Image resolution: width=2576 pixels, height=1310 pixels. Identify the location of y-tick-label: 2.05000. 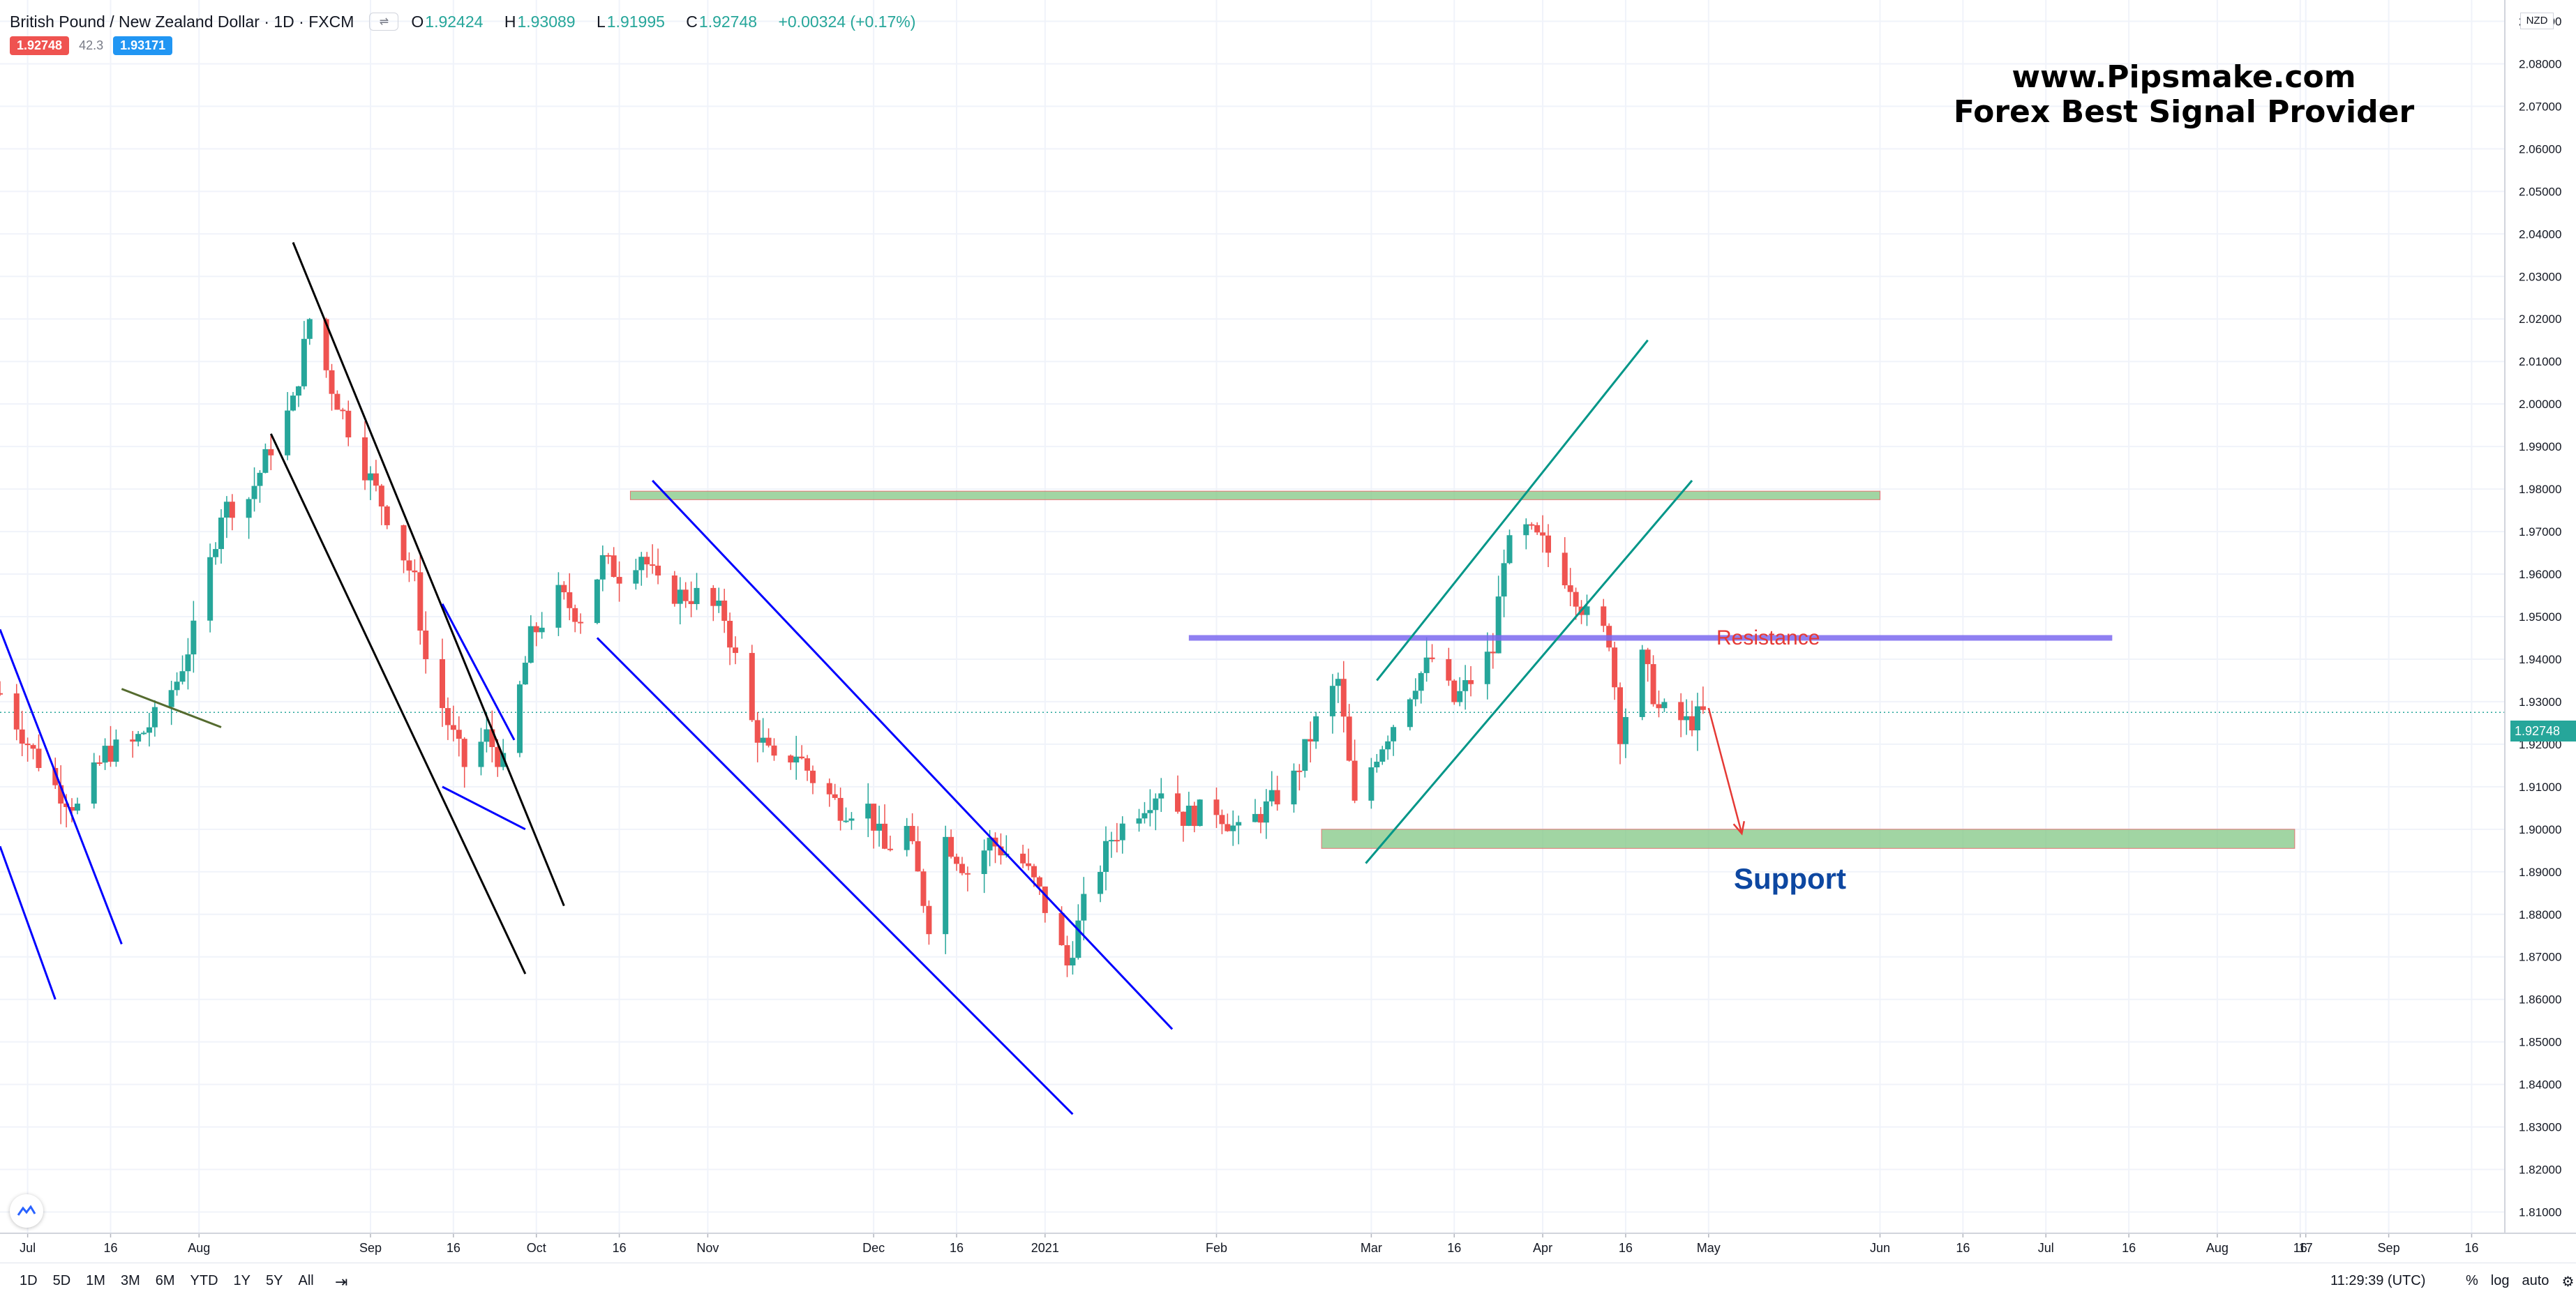
(2540, 192).